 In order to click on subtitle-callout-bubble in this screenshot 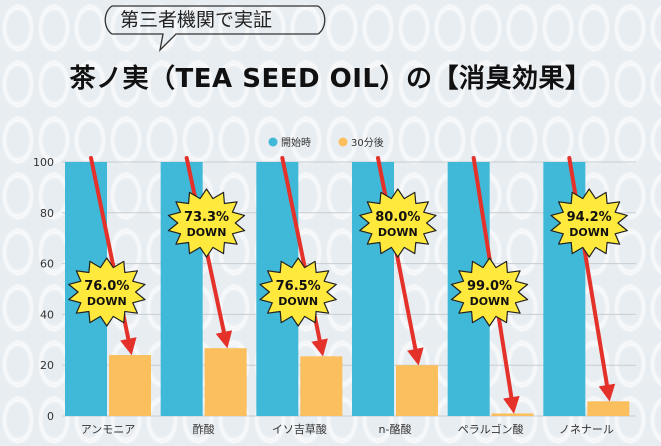, I will do `click(215, 28)`.